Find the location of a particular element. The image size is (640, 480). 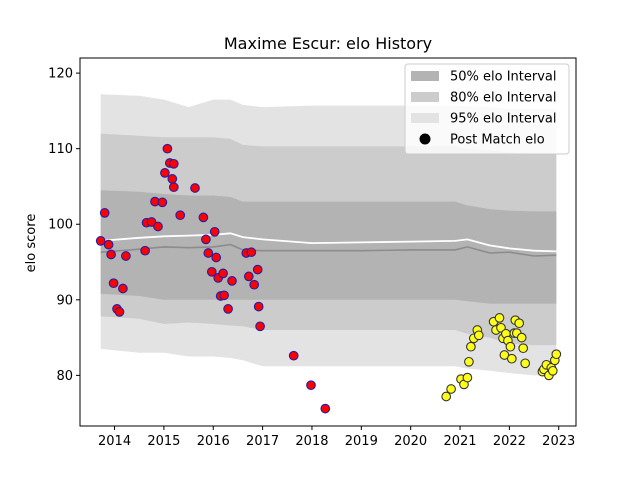

legend-box is located at coordinates (487, 109).